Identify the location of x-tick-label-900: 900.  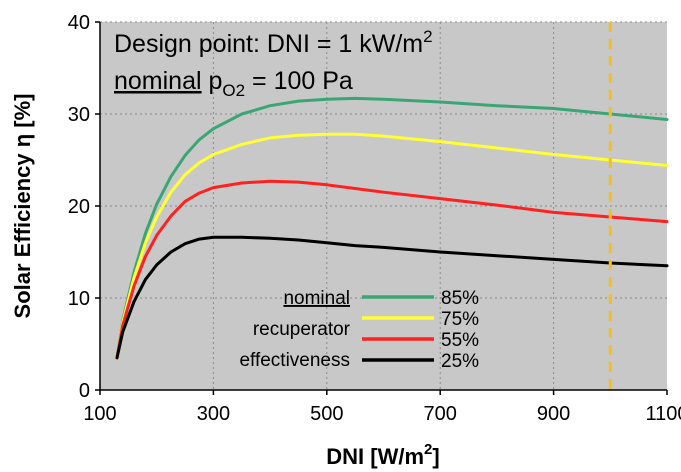
(553, 414).